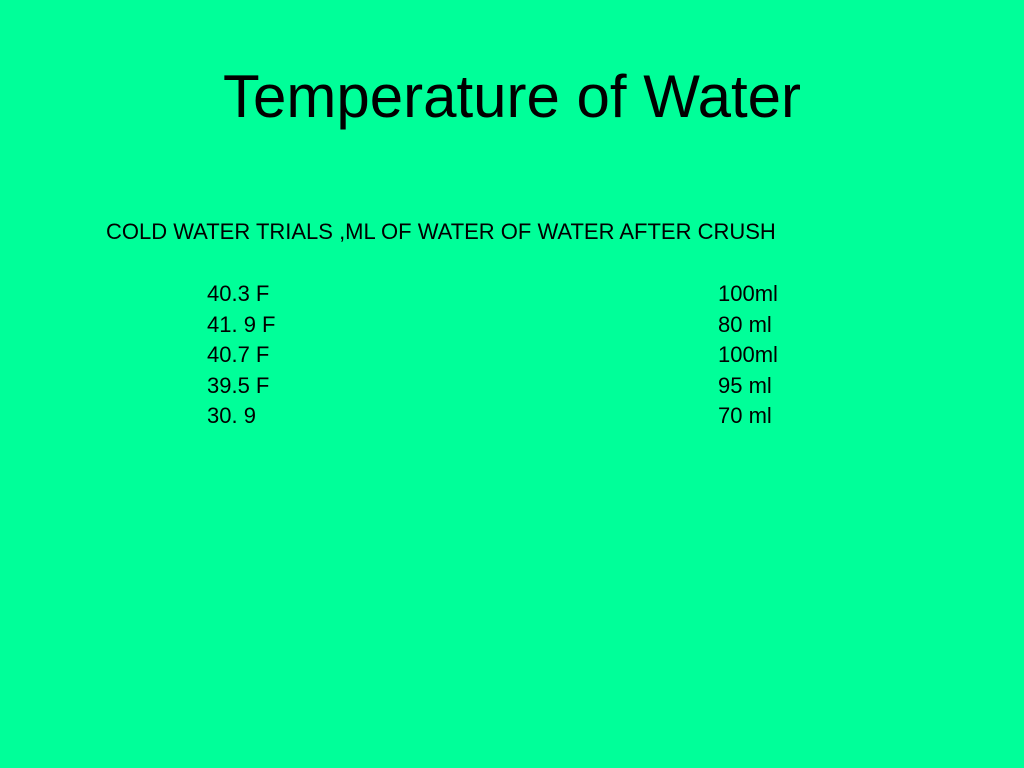  Describe the element at coordinates (512, 387) in the screenshot. I see `table-row: 39.5 F 95 ml` at that location.